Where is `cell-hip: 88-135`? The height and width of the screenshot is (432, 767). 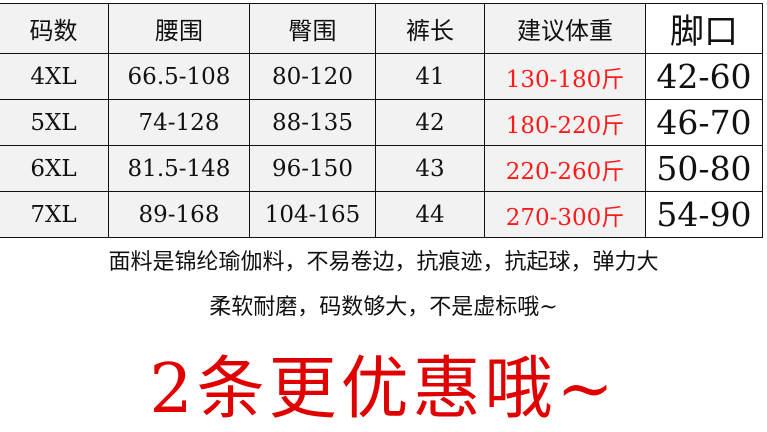
cell-hip: 88-135 is located at coordinates (312, 122).